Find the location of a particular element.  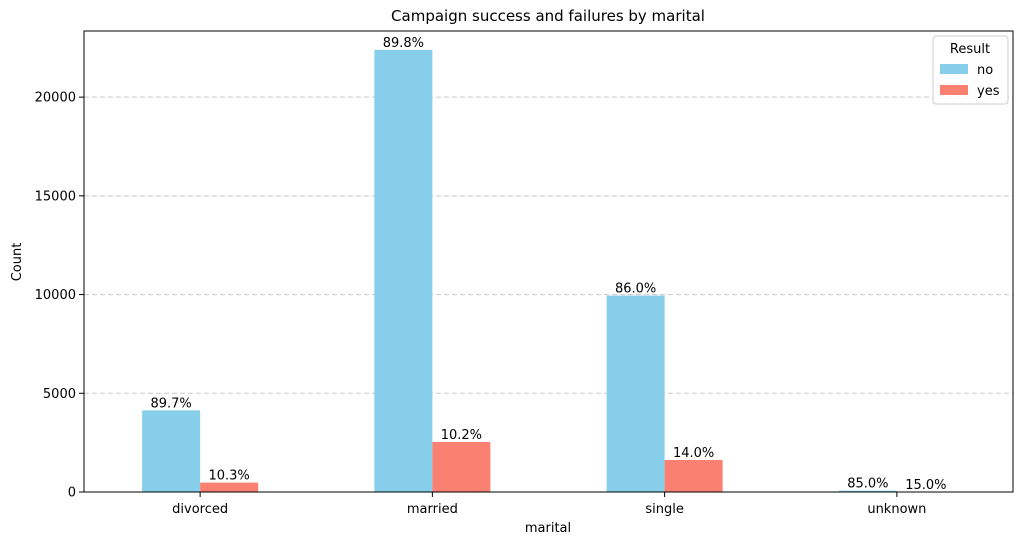

data-label-no-divorced: 89.7% is located at coordinates (170, 403).